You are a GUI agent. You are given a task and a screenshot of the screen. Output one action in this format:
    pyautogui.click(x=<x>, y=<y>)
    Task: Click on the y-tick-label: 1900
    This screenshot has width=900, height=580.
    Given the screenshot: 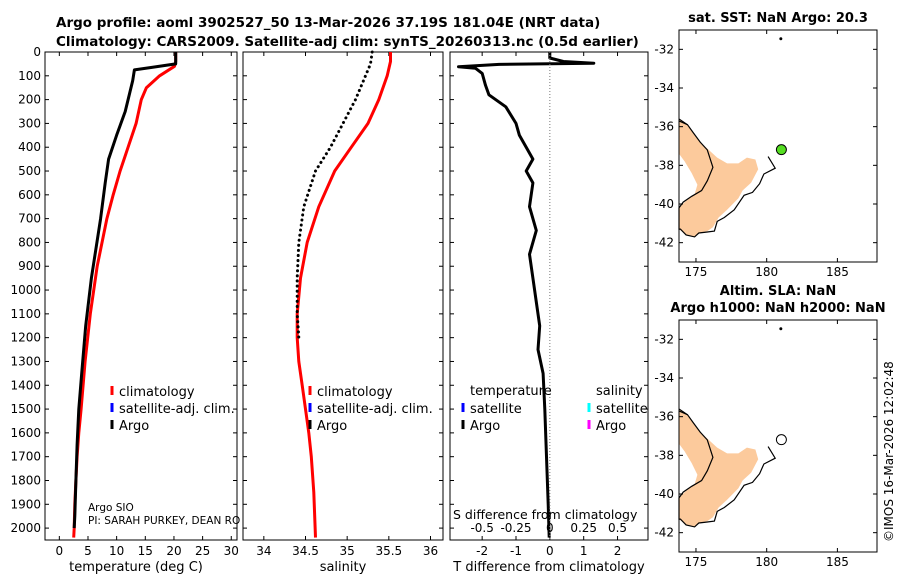 What is the action you would take?
    pyautogui.click(x=25, y=504)
    